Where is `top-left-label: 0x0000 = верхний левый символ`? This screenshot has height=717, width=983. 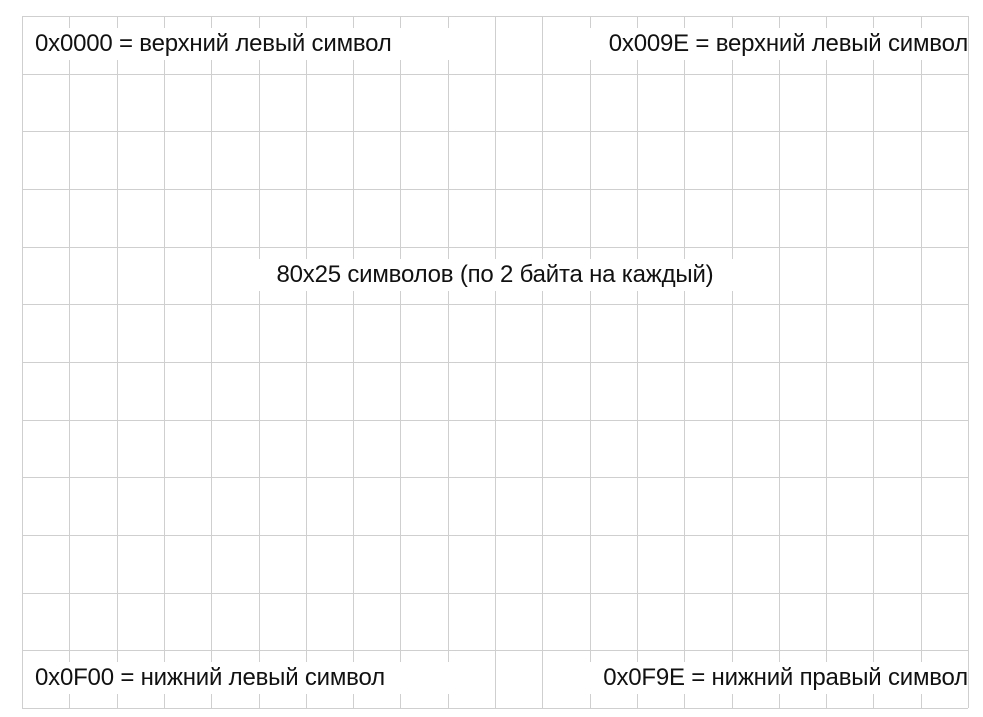
top-left-label: 0x0000 = верхний левый символ is located at coordinates (240, 44).